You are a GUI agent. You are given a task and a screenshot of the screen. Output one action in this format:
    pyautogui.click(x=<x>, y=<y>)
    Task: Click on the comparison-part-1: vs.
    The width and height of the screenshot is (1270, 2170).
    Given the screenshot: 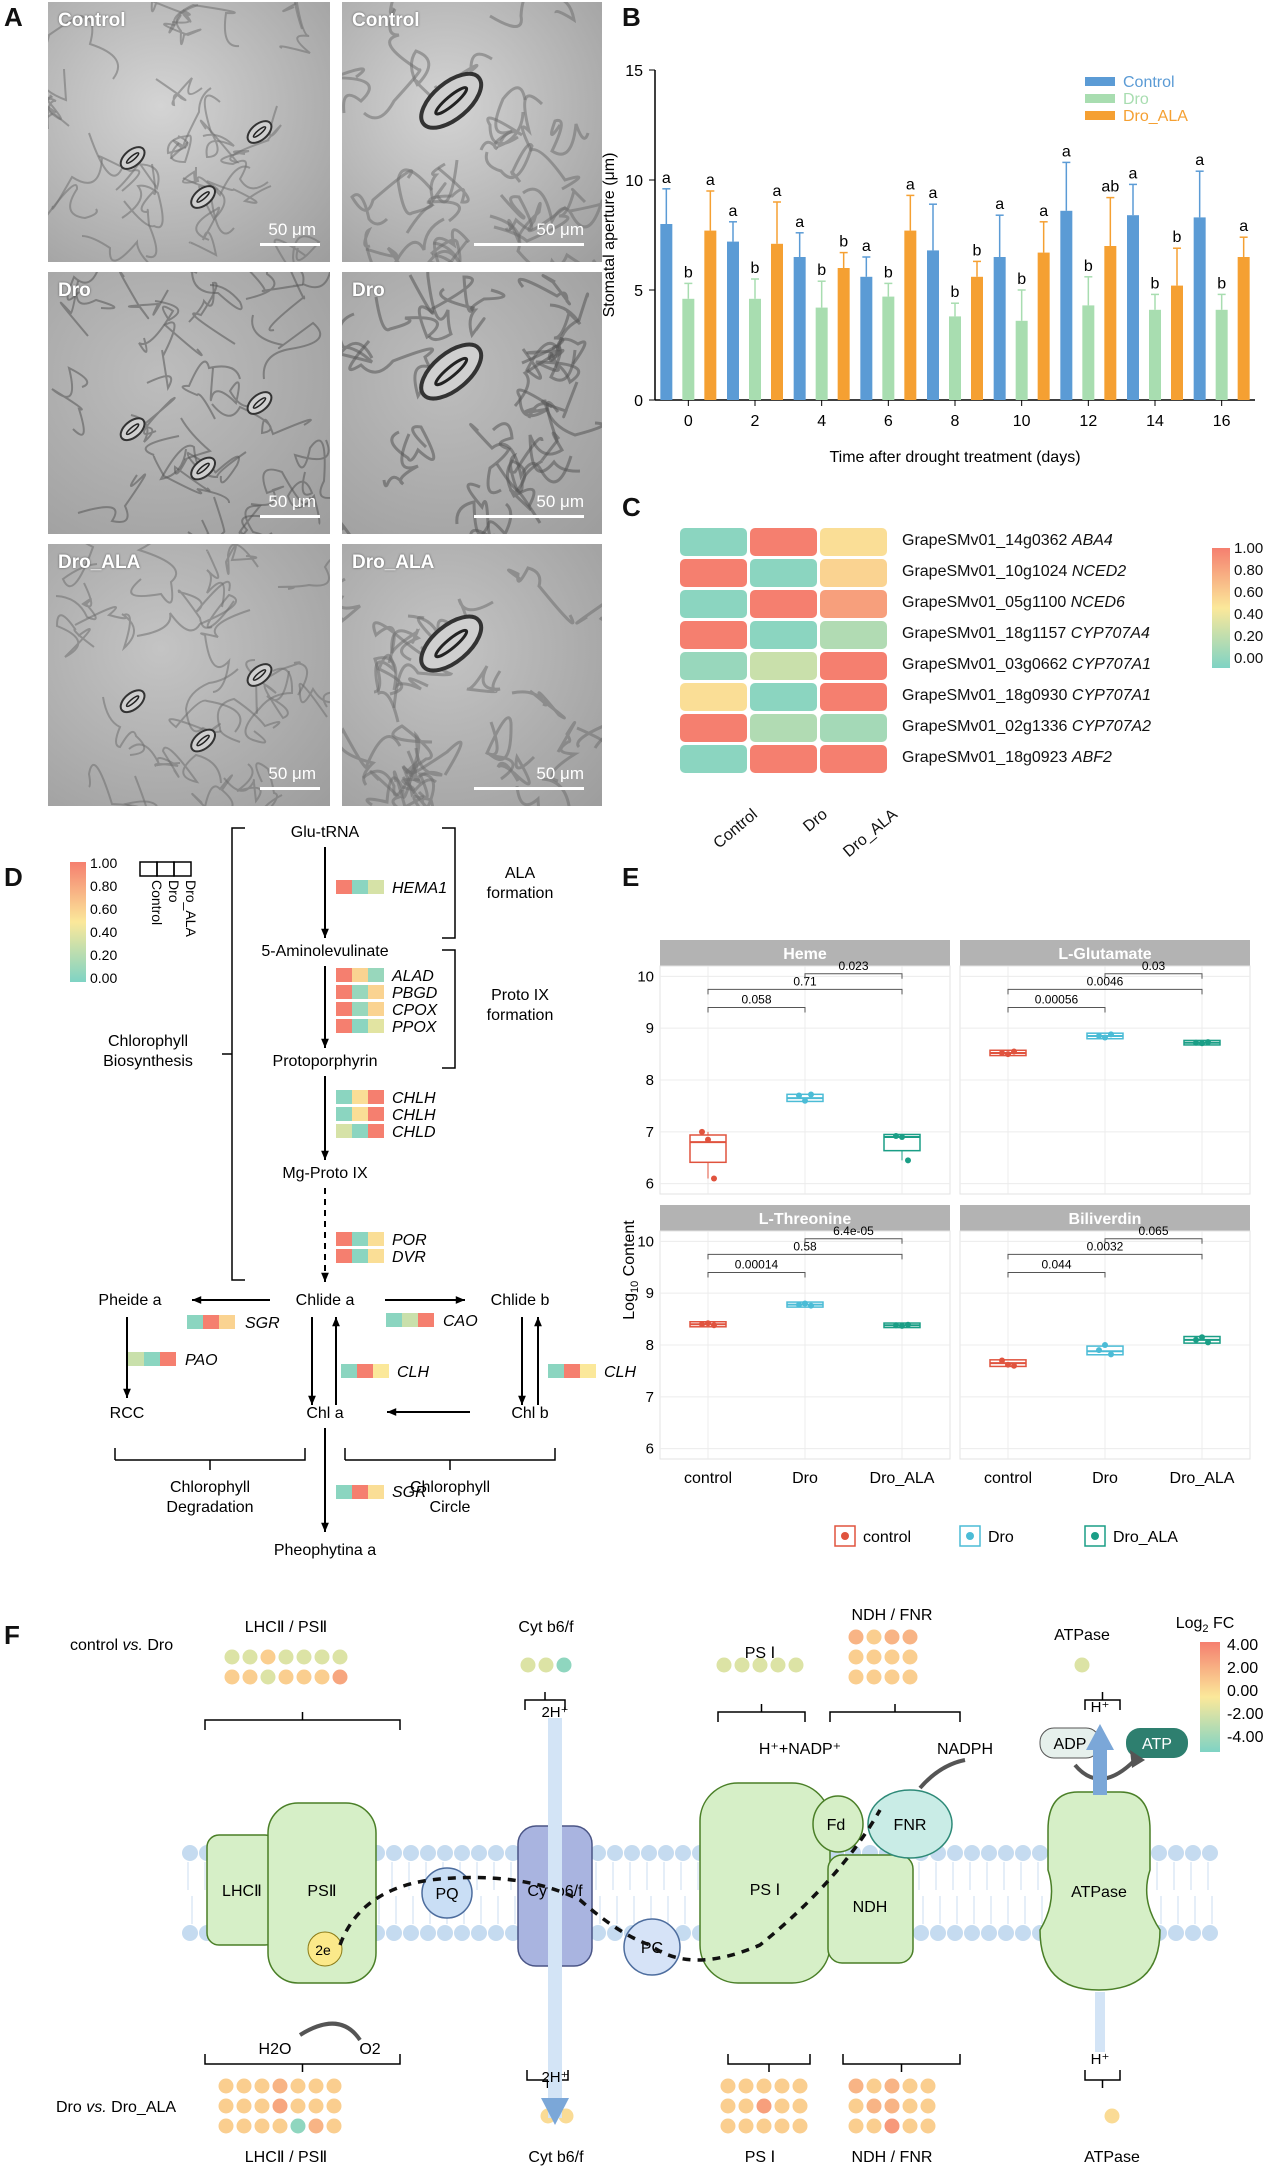 What is the action you would take?
    pyautogui.click(x=96, y=2107)
    